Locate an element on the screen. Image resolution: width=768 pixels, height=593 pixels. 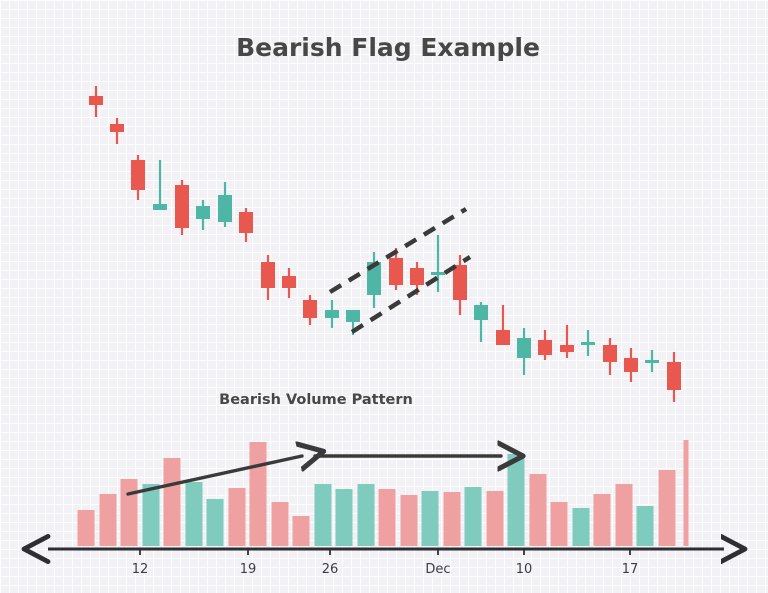
x-axis-tick-label: 19 is located at coordinates (248, 569).